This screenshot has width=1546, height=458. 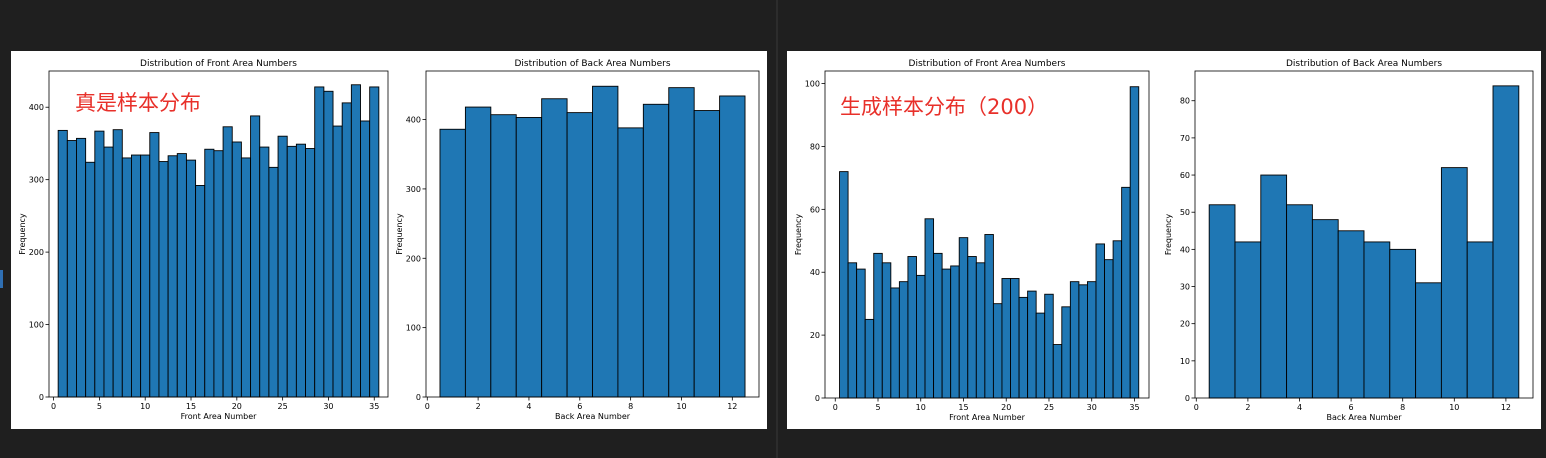 What do you see at coordinates (815, 146) in the screenshot?
I see `y-tick-label: 80` at bounding box center [815, 146].